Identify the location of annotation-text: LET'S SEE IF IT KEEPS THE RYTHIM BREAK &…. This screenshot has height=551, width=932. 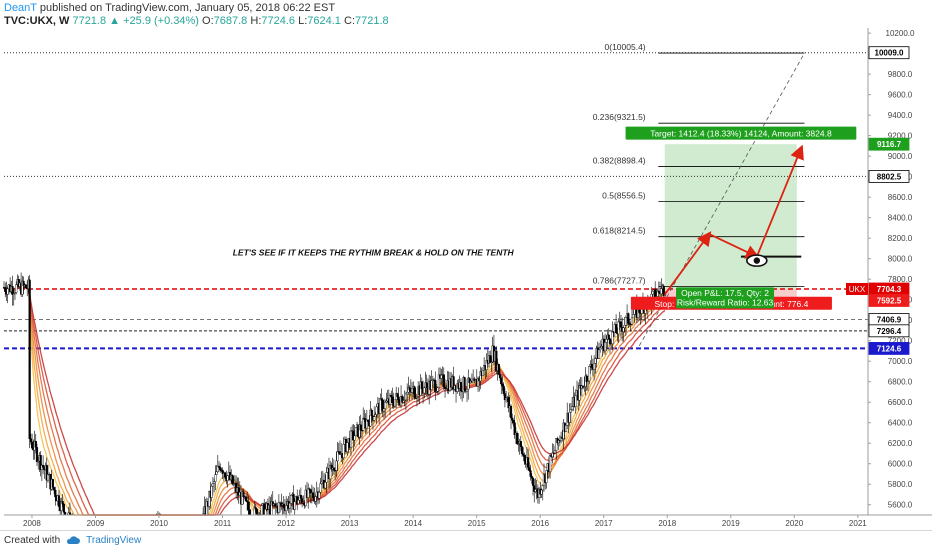
(374, 253).